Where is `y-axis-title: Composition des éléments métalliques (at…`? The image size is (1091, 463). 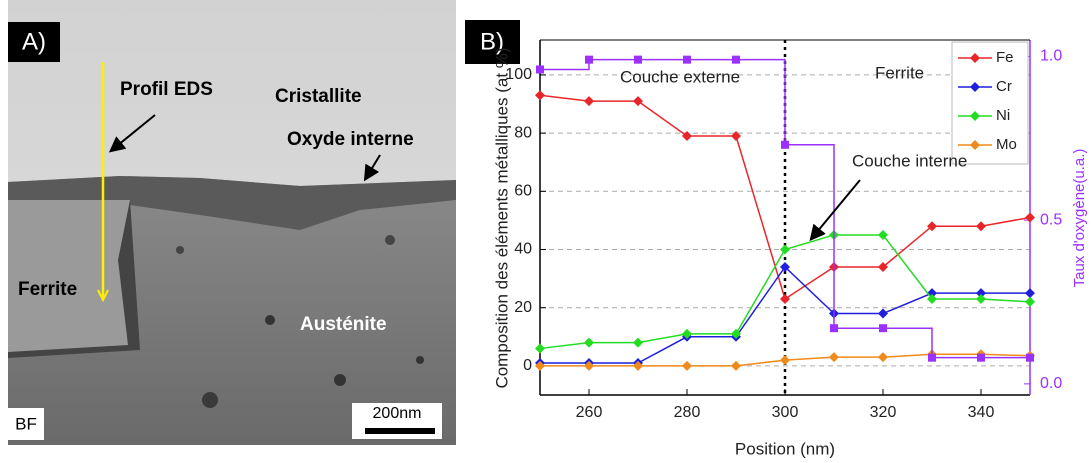
y-axis-title: Composition des éléments métalliques (at… is located at coordinates (501, 217).